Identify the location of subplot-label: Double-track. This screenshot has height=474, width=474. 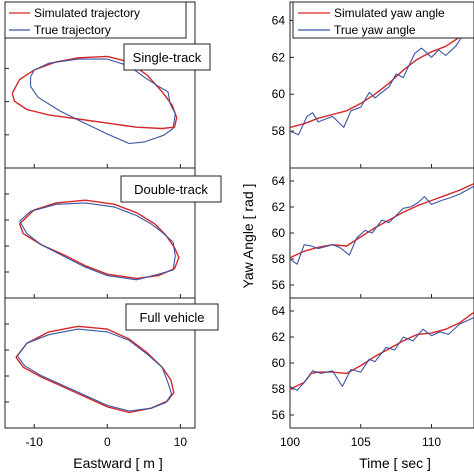
(171, 189).